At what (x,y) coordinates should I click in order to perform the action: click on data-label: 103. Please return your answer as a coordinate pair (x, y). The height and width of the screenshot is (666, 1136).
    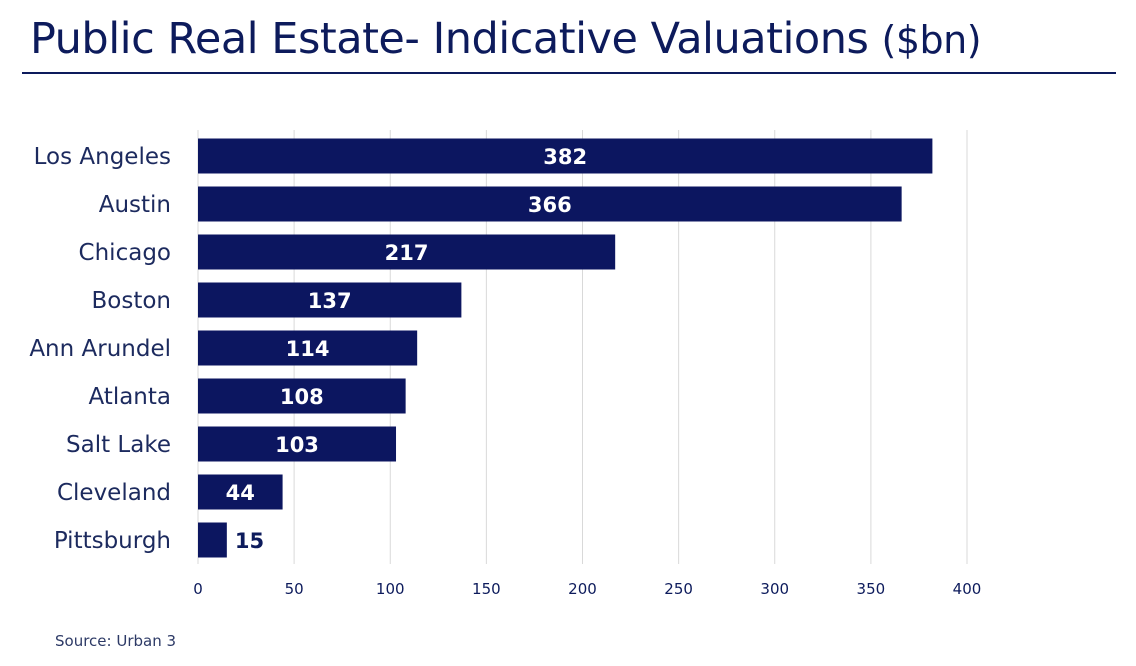
    Looking at the image, I should click on (297, 445).